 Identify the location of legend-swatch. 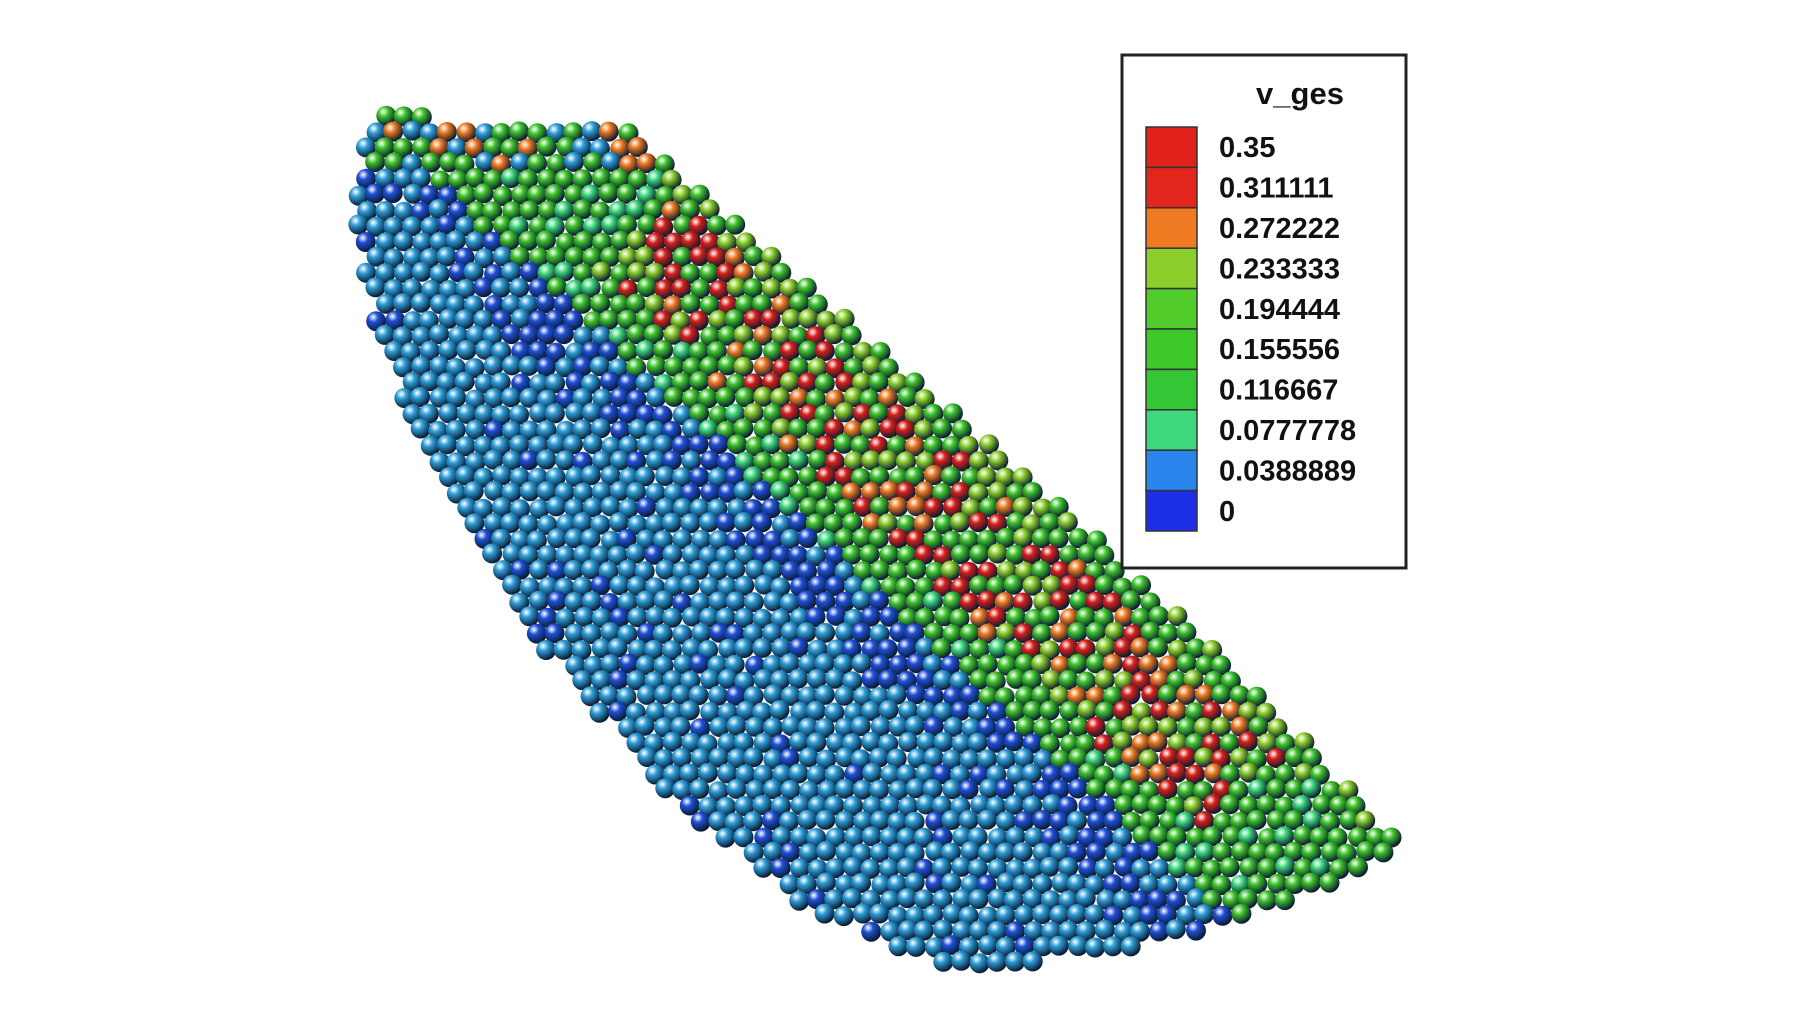
(1171, 470).